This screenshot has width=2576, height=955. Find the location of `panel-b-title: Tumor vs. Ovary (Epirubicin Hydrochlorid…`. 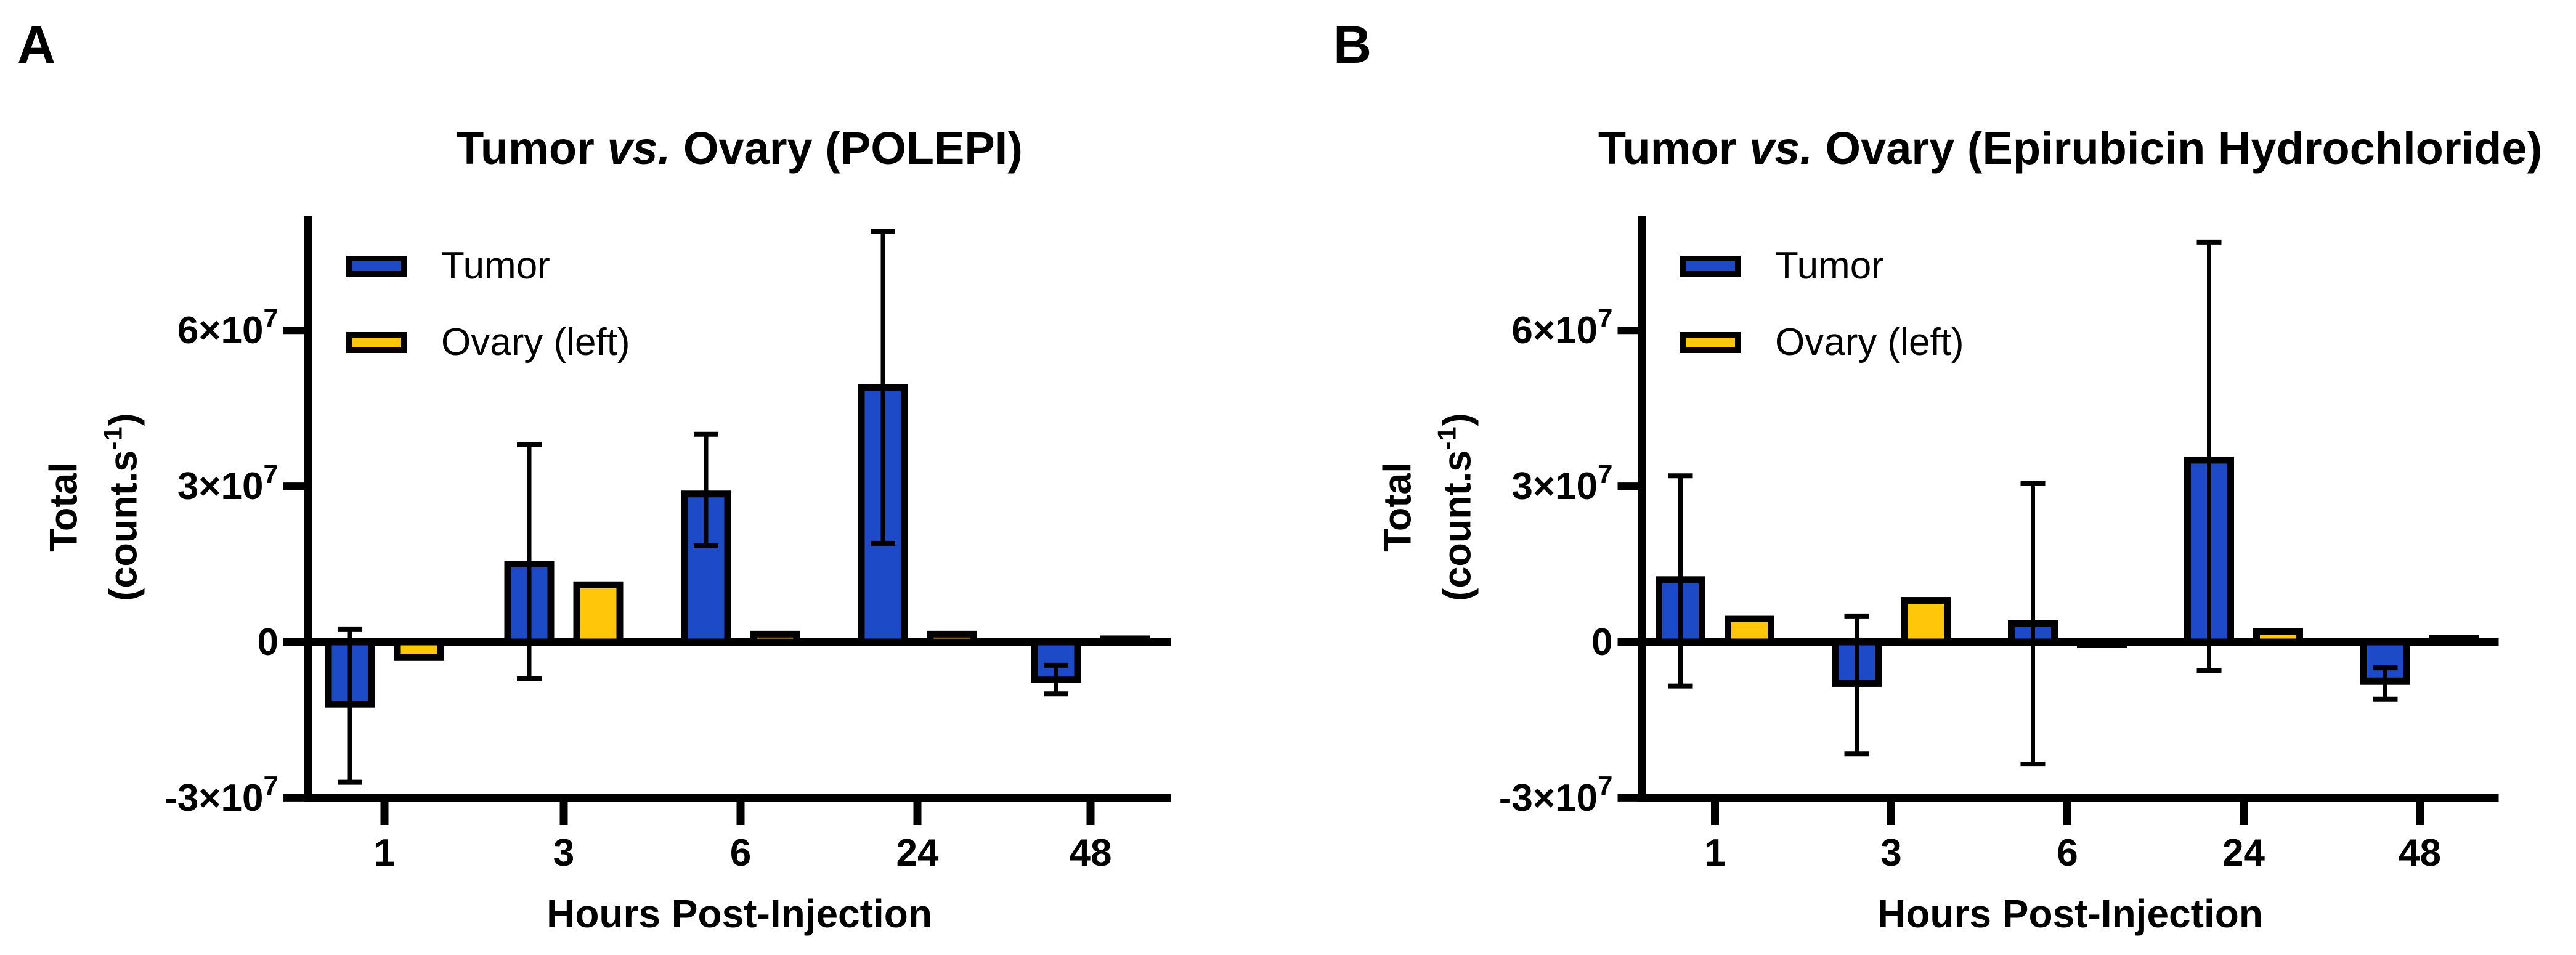

panel-b-title: Tumor vs. Ovary (Epirubicin Hydrochlorid… is located at coordinates (2070, 148).